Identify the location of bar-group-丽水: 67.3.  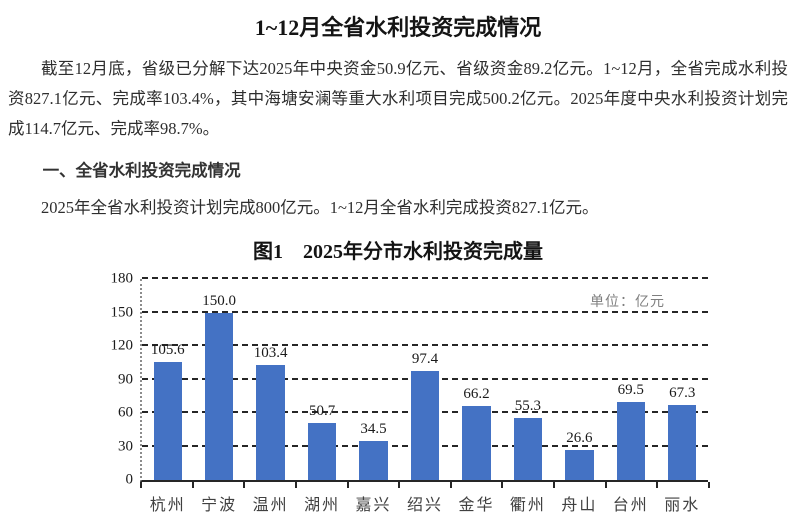
(682, 379).